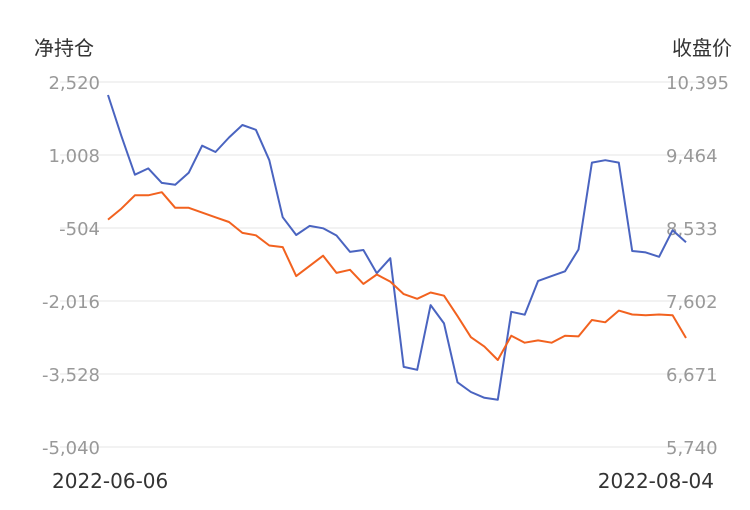 The height and width of the screenshot is (510, 750). Describe the element at coordinates (64, 48) in the screenshot. I see `left-axis-title: 净持仓` at that location.